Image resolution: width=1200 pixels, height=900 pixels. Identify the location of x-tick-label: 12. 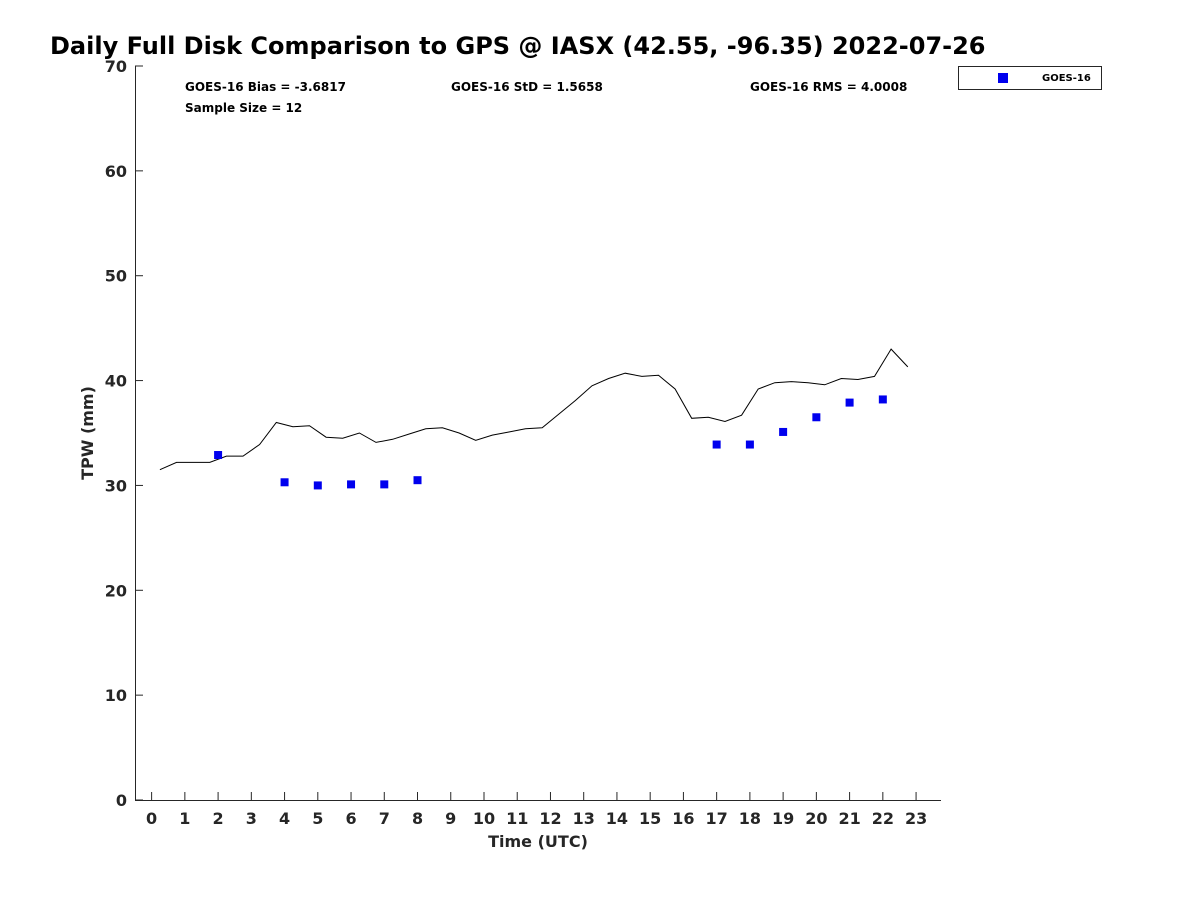
(550, 818).